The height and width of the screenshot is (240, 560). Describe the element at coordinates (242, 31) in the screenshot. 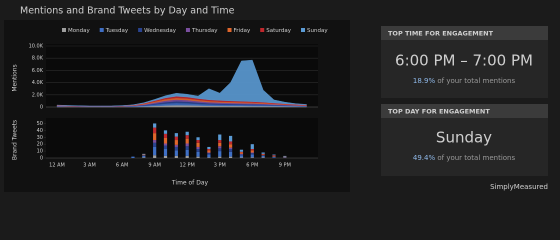

I see `legend-label: Friday` at that location.